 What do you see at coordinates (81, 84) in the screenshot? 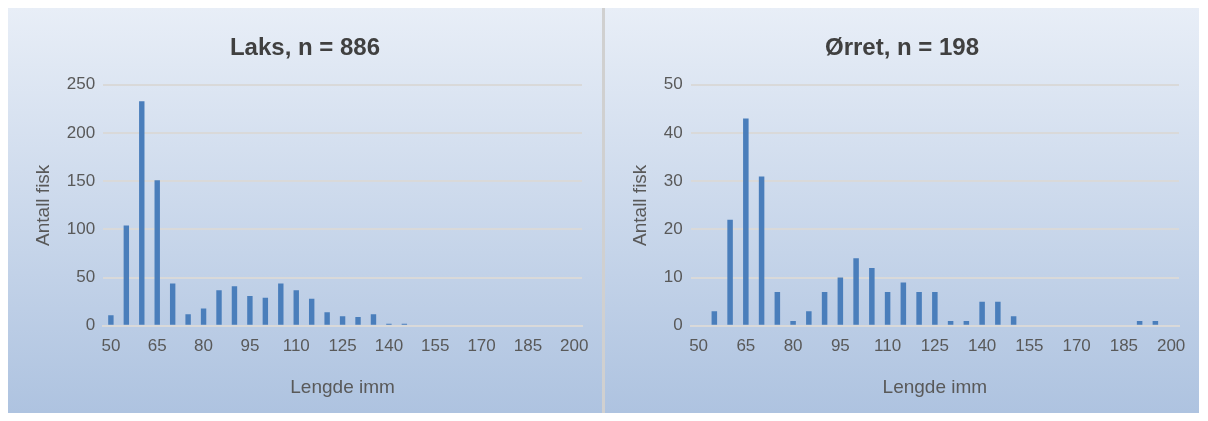
I see `y-tick-label: 250` at bounding box center [81, 84].